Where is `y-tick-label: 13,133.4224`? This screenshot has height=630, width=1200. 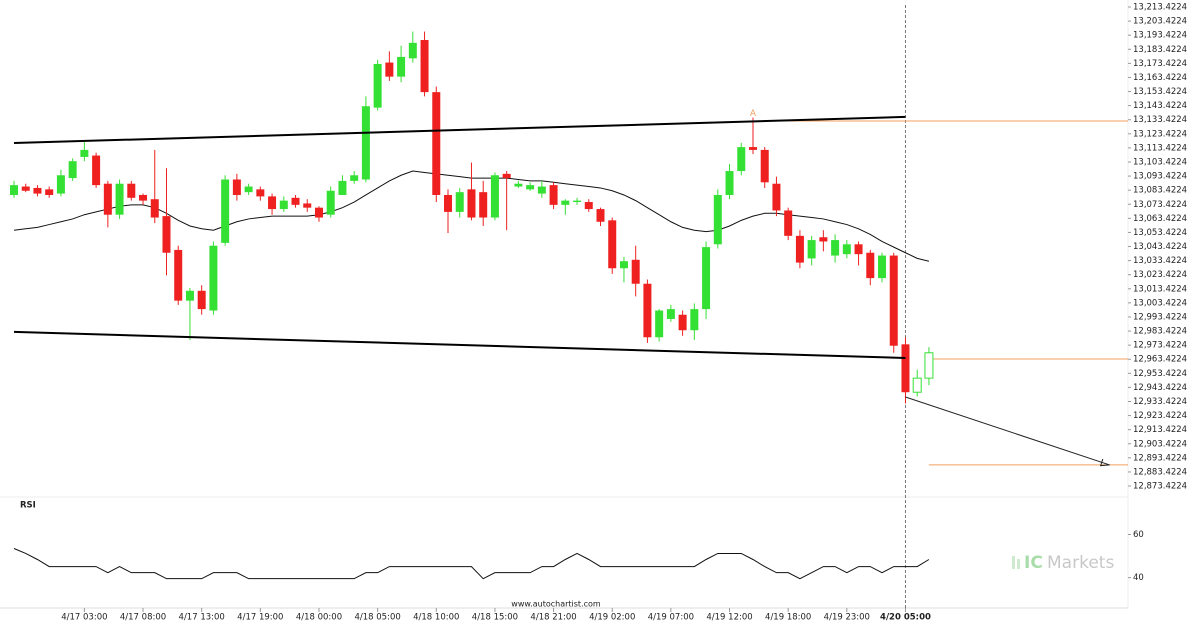
y-tick-label: 13,133.4224 is located at coordinates (1160, 120).